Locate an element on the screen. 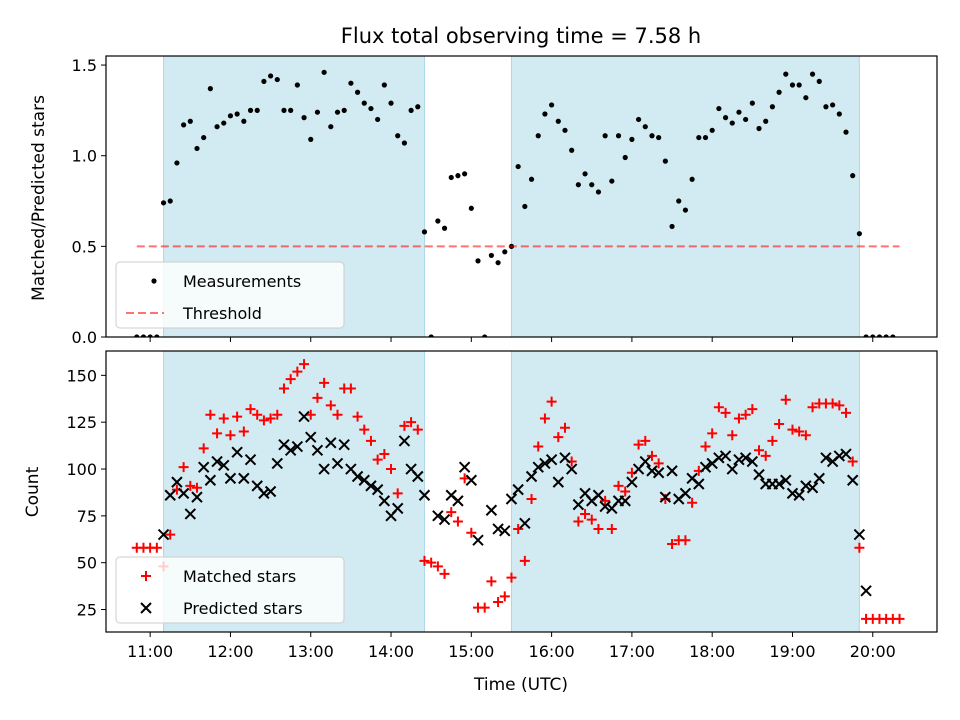  x-tick-label: 18:00 is located at coordinates (712, 651).